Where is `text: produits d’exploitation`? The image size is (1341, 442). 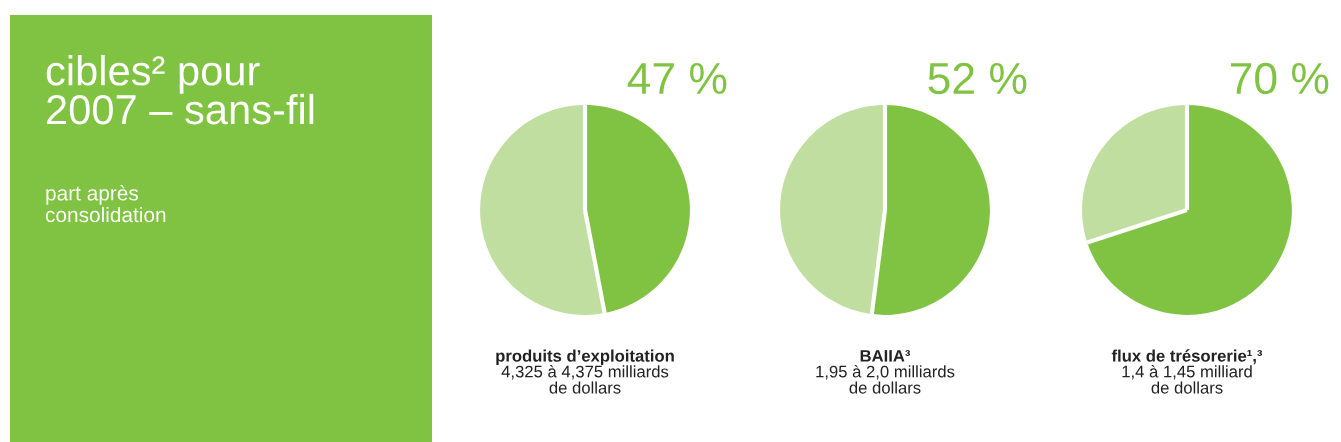
text: produits d’exploitation is located at coordinates (585, 357).